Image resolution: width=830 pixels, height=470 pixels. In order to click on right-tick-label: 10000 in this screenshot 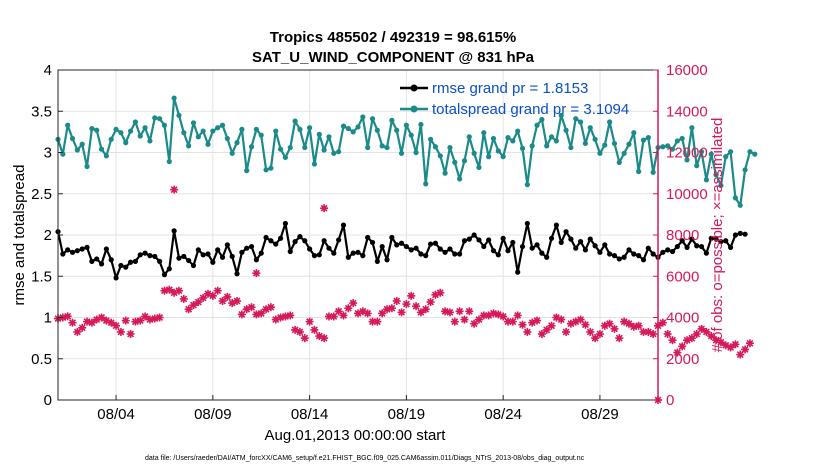, I will do `click(687, 194)`.